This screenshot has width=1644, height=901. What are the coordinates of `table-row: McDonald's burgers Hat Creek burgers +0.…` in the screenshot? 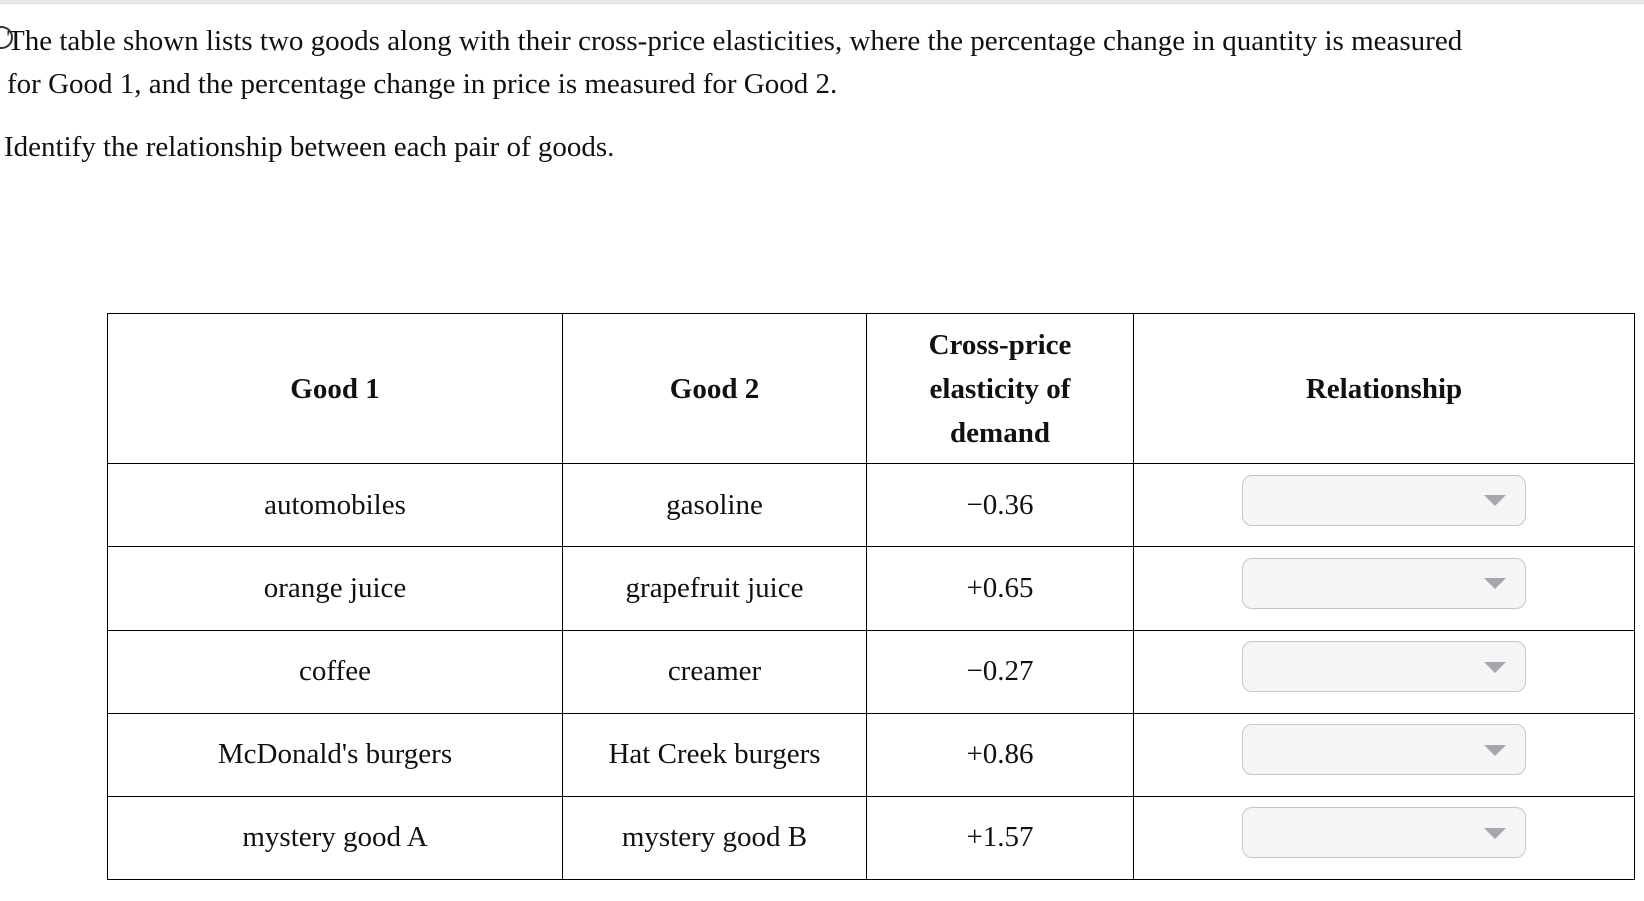 It's located at (871, 754).